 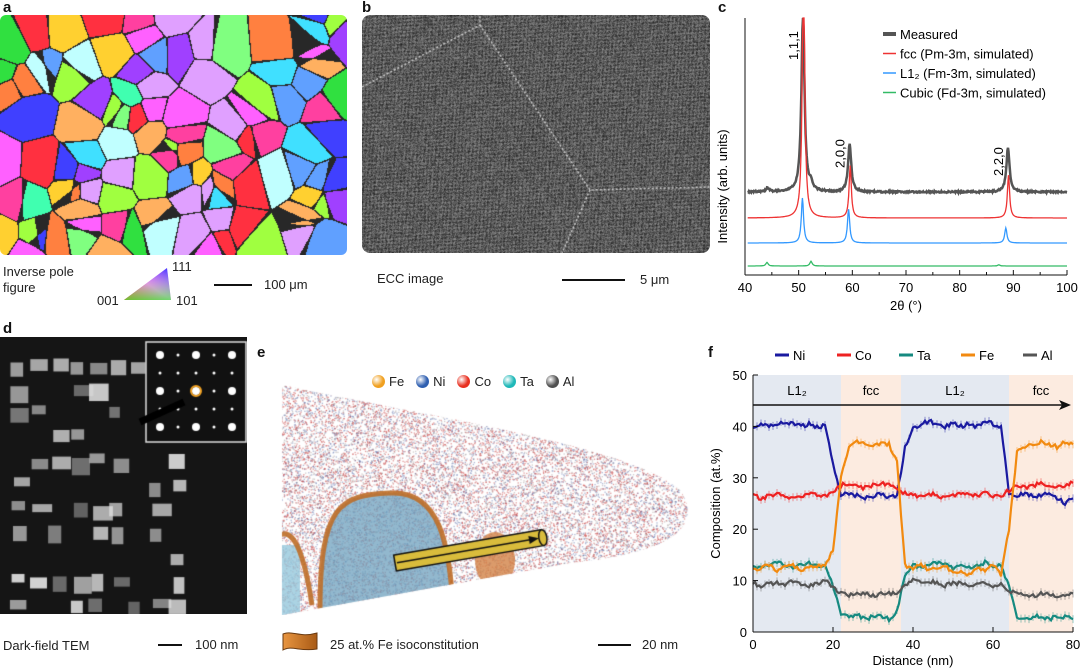 What do you see at coordinates (740, 375) in the screenshot?
I see `y-tick-label: 50` at bounding box center [740, 375].